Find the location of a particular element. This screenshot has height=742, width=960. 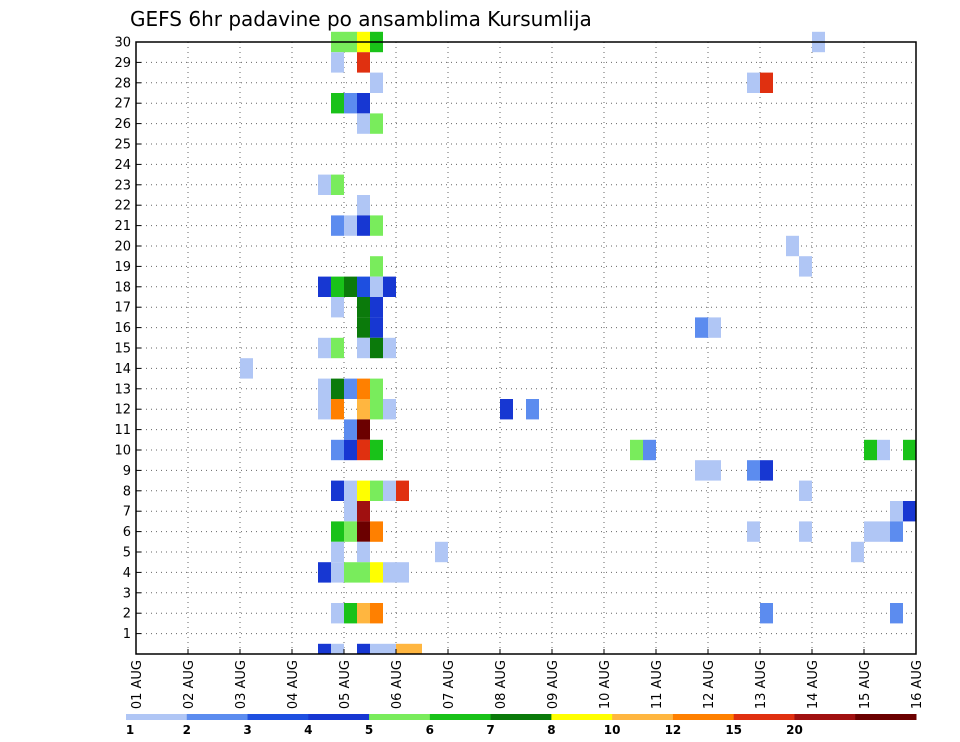

y-tick-label: 11 is located at coordinates (122, 430).